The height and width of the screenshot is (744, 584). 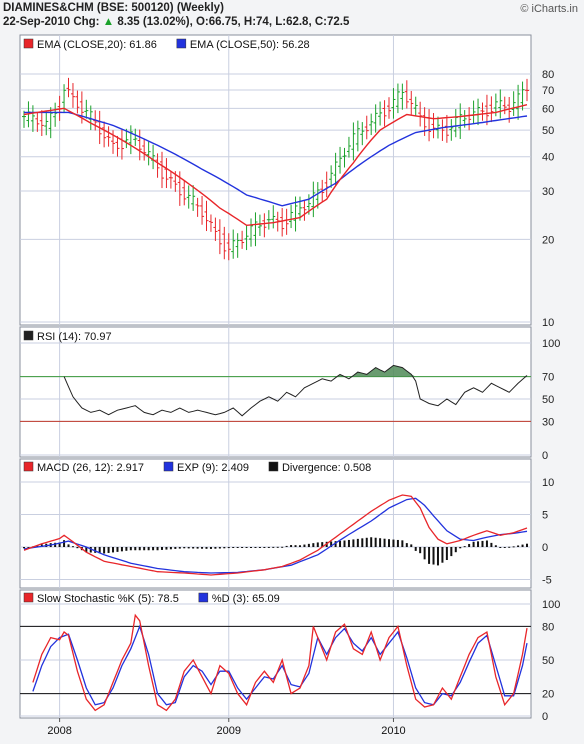 What do you see at coordinates (213, 468) in the screenshot?
I see `legend-label-1: EXP (9): 2.409` at bounding box center [213, 468].